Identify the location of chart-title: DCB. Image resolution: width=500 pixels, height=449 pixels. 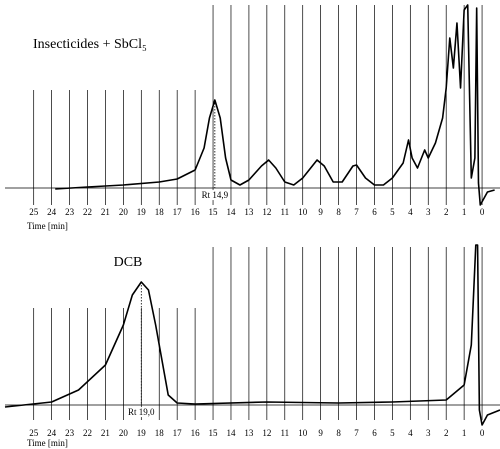
(128, 262).